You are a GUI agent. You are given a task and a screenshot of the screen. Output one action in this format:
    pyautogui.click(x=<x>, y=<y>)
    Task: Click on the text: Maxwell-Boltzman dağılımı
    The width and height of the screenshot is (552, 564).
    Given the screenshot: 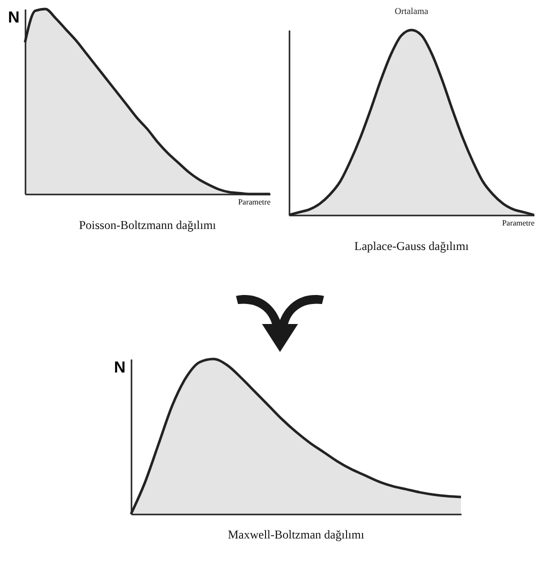 What is the action you would take?
    pyautogui.click(x=296, y=534)
    